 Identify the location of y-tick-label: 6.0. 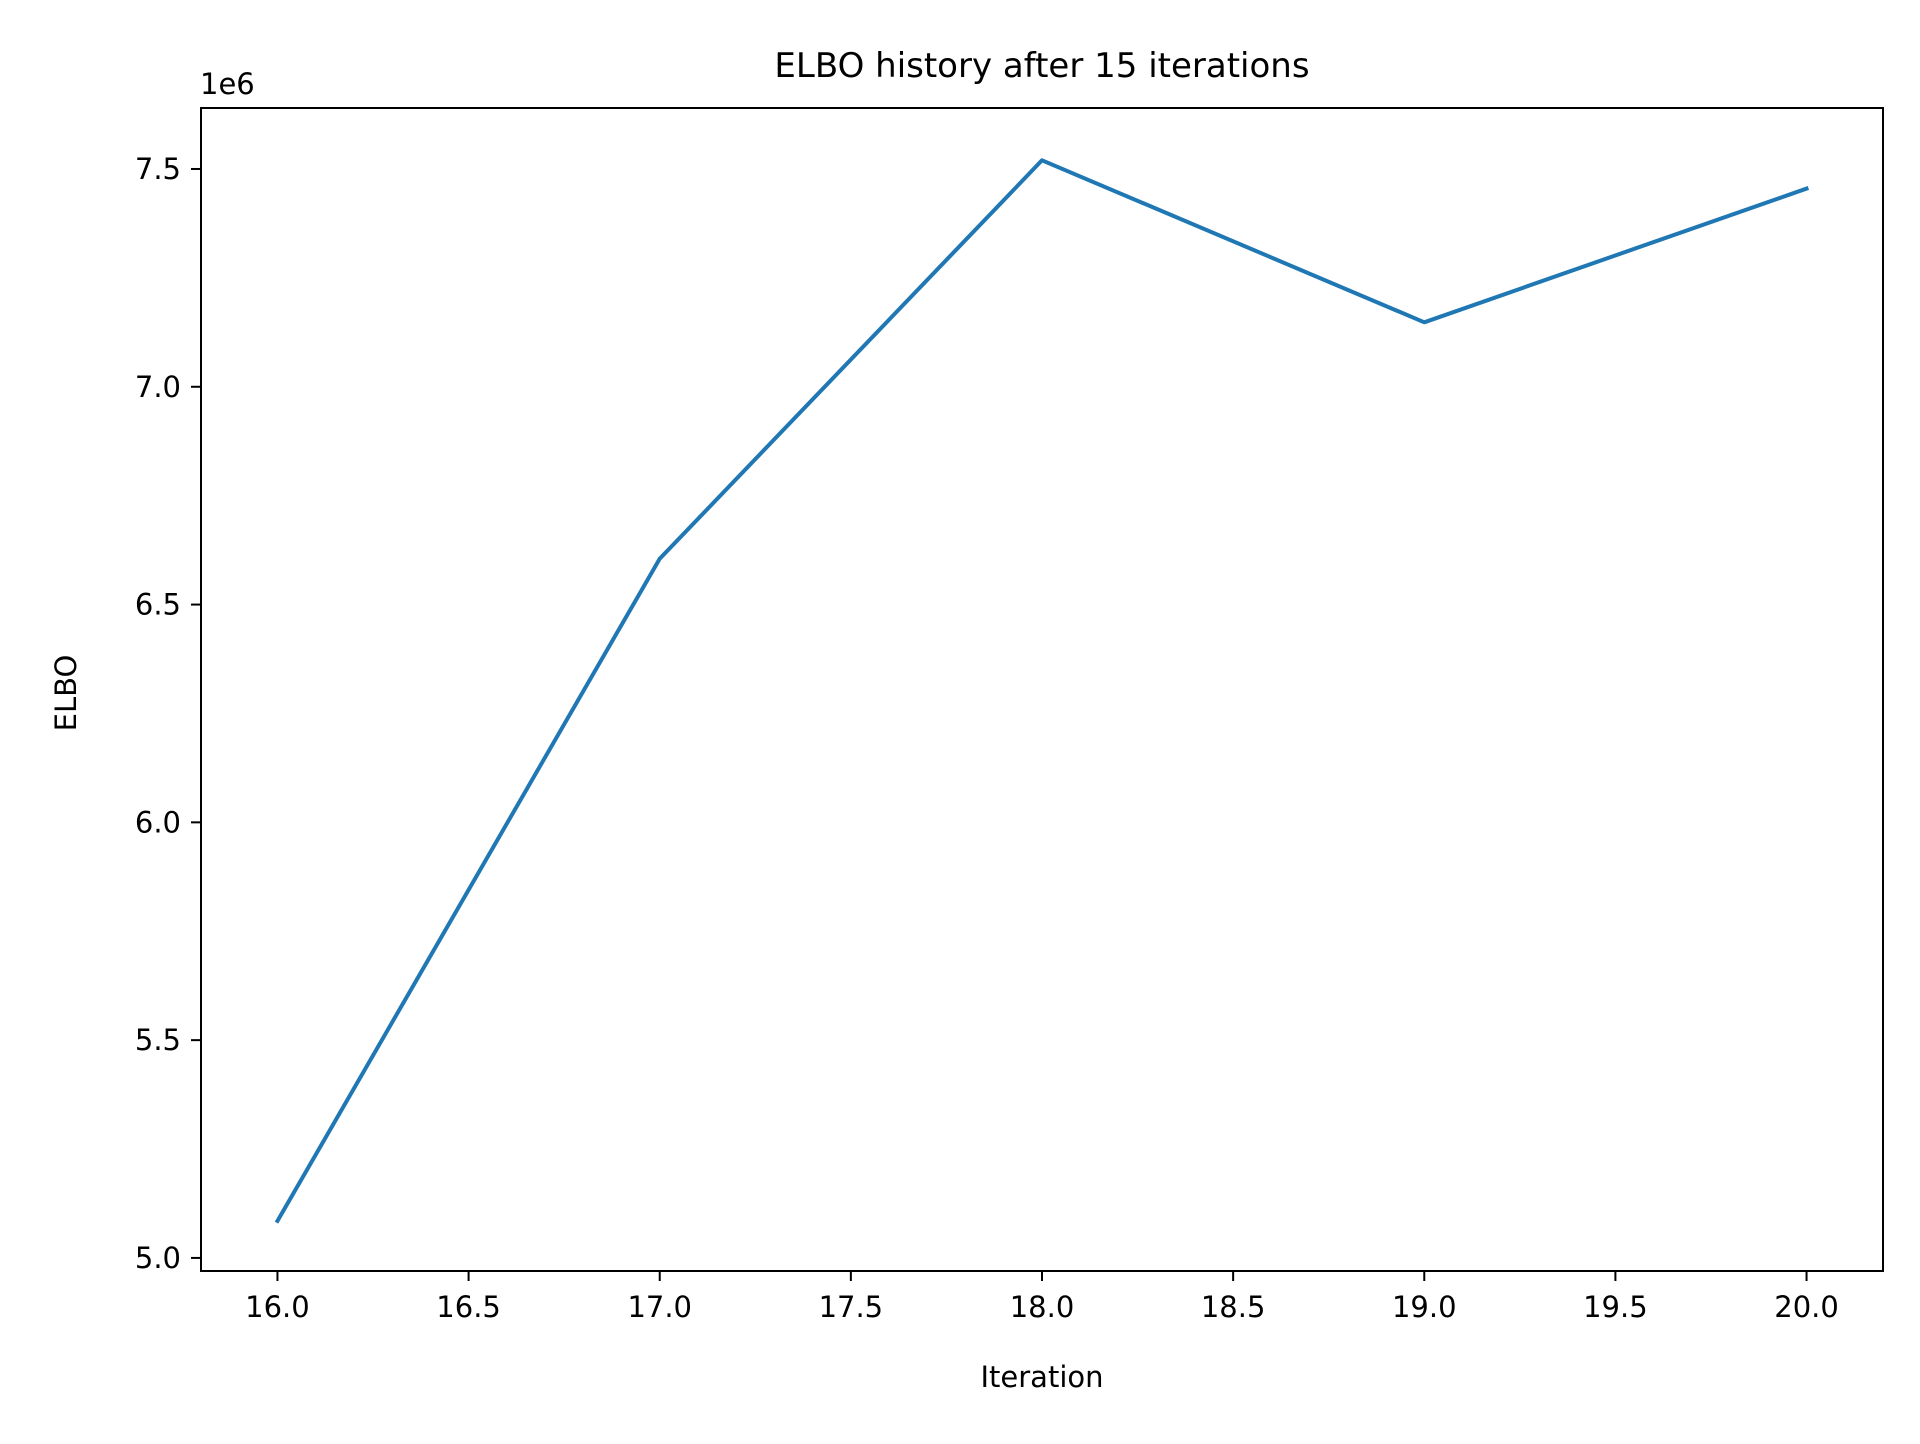
(158, 822).